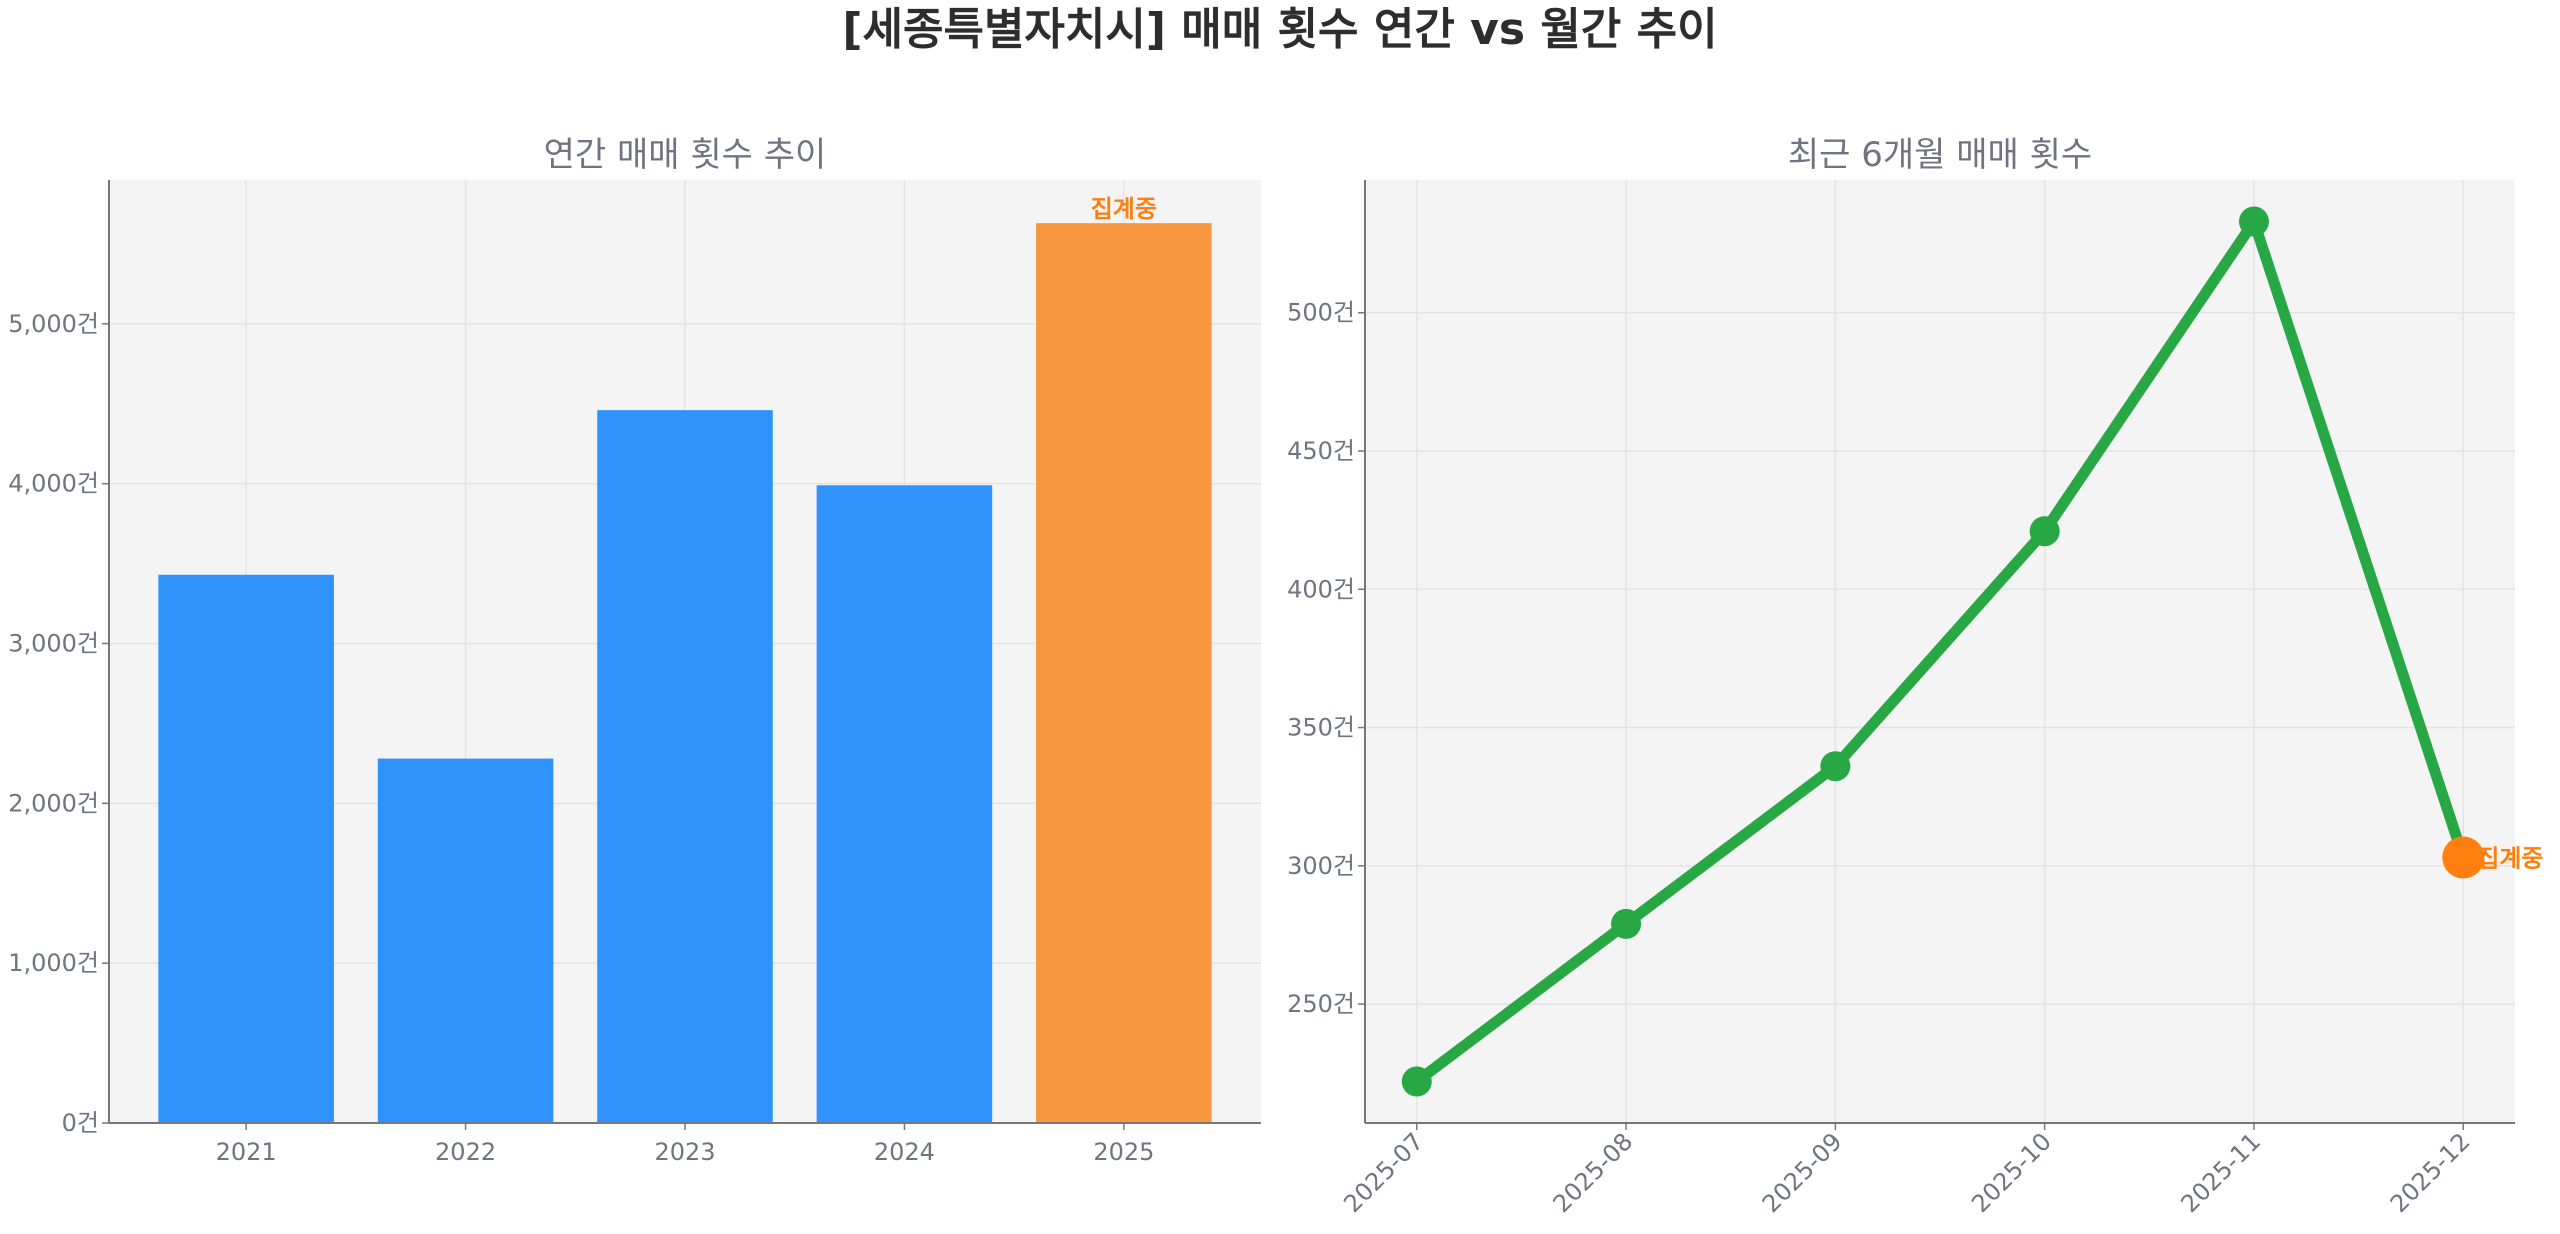 Image resolution: width=2560 pixels, height=1234 pixels. Describe the element at coordinates (1383, 1172) in the screenshot. I see `x-tick-label: 2025-07` at that location.